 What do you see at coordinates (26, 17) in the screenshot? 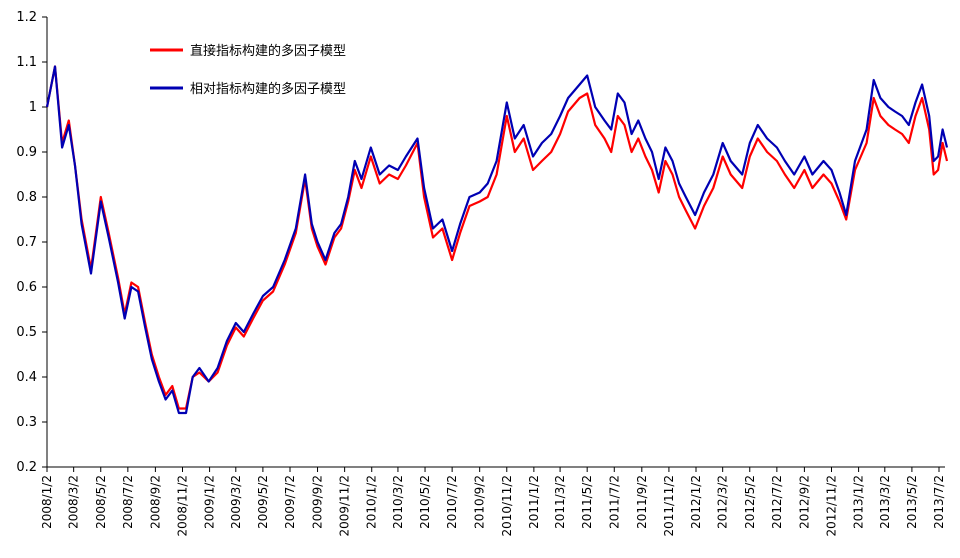
I see `y-tick-label: 1.2` at bounding box center [26, 17].